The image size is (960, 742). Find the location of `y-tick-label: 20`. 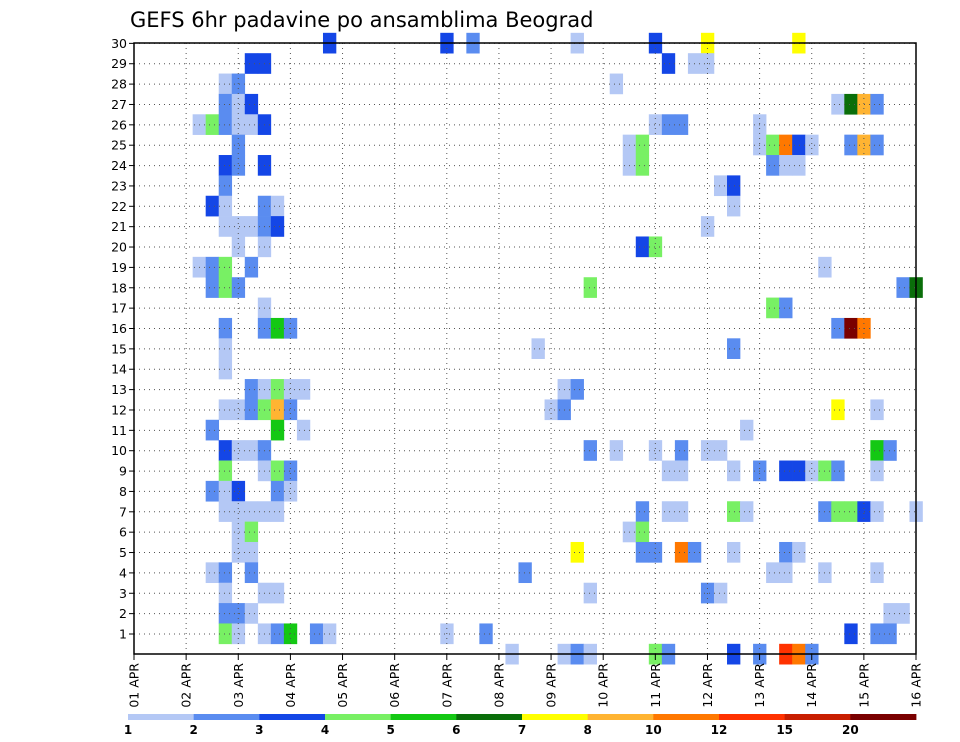

y-tick-label: 20 is located at coordinates (119, 247).